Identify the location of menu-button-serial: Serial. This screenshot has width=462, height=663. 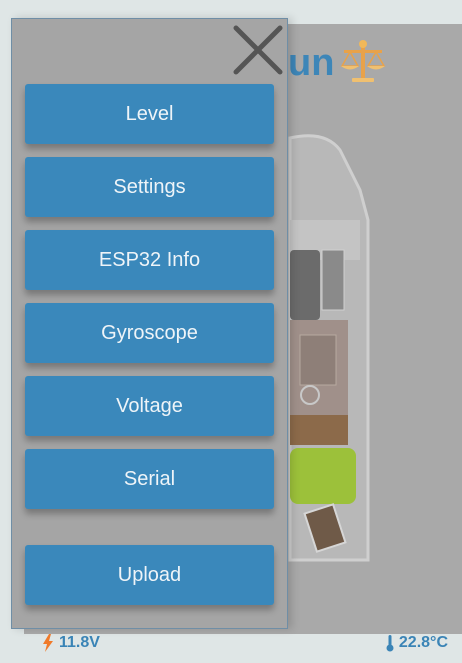
(149, 479).